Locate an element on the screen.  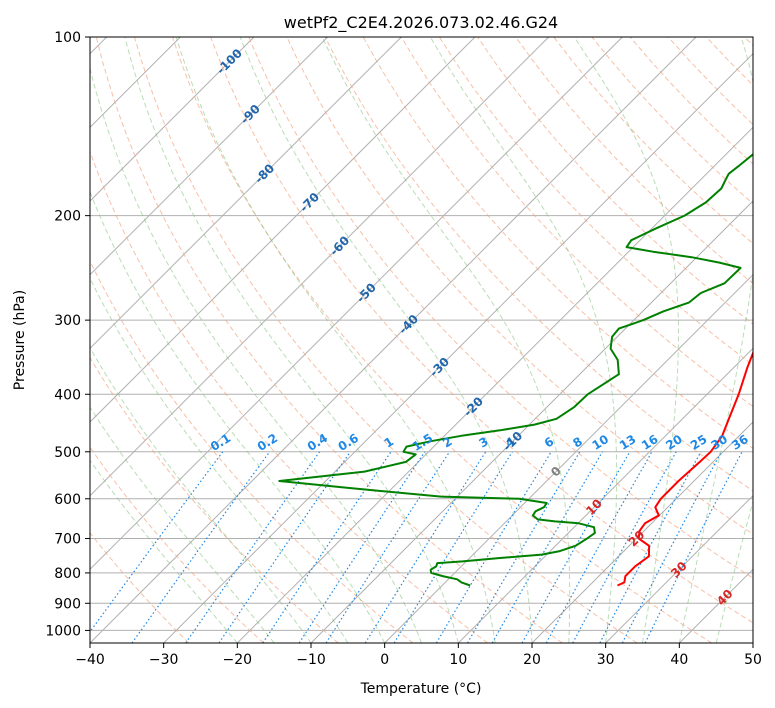
temperature-profile-line is located at coordinates (685, 468).